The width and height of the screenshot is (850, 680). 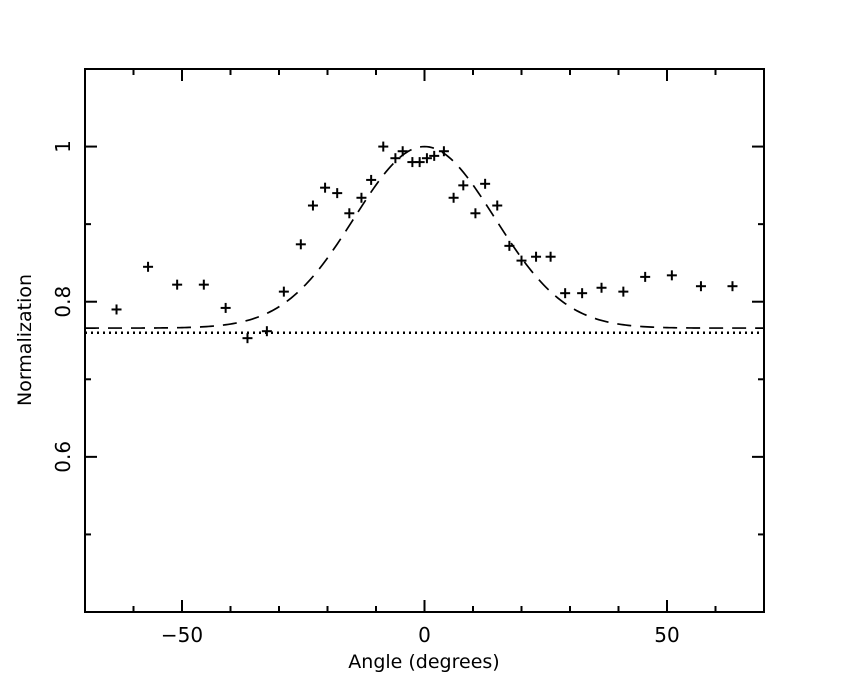 What do you see at coordinates (63, 302) in the screenshot?
I see `y-tick-label: 0.8` at bounding box center [63, 302].